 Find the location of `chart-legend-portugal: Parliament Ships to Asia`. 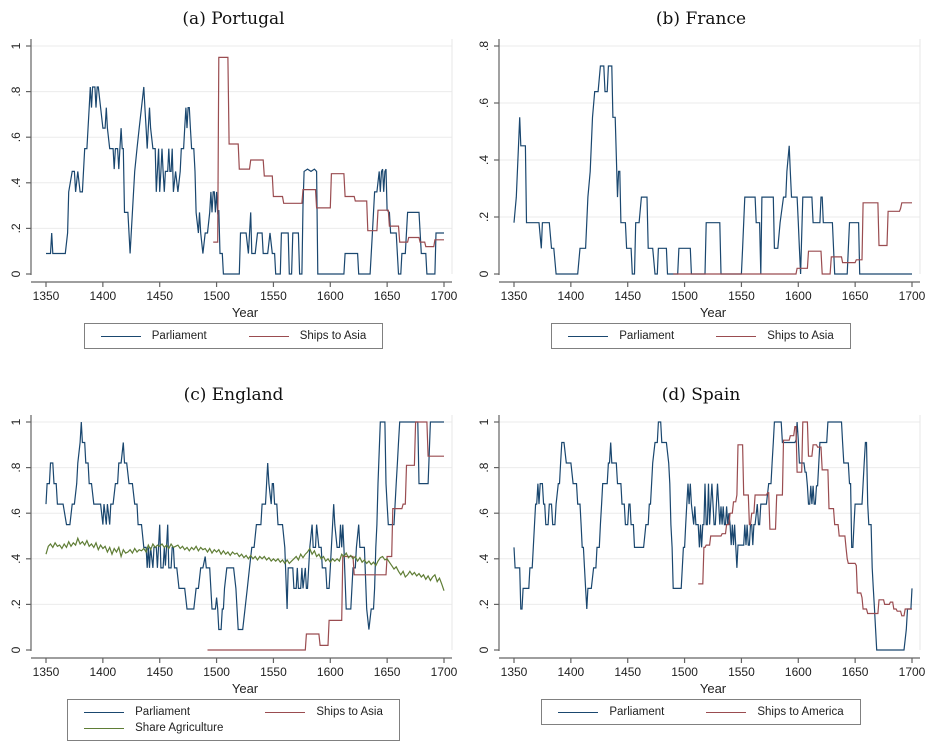

chart-legend-portugal: Parliament Ships to Asia is located at coordinates (233, 336).